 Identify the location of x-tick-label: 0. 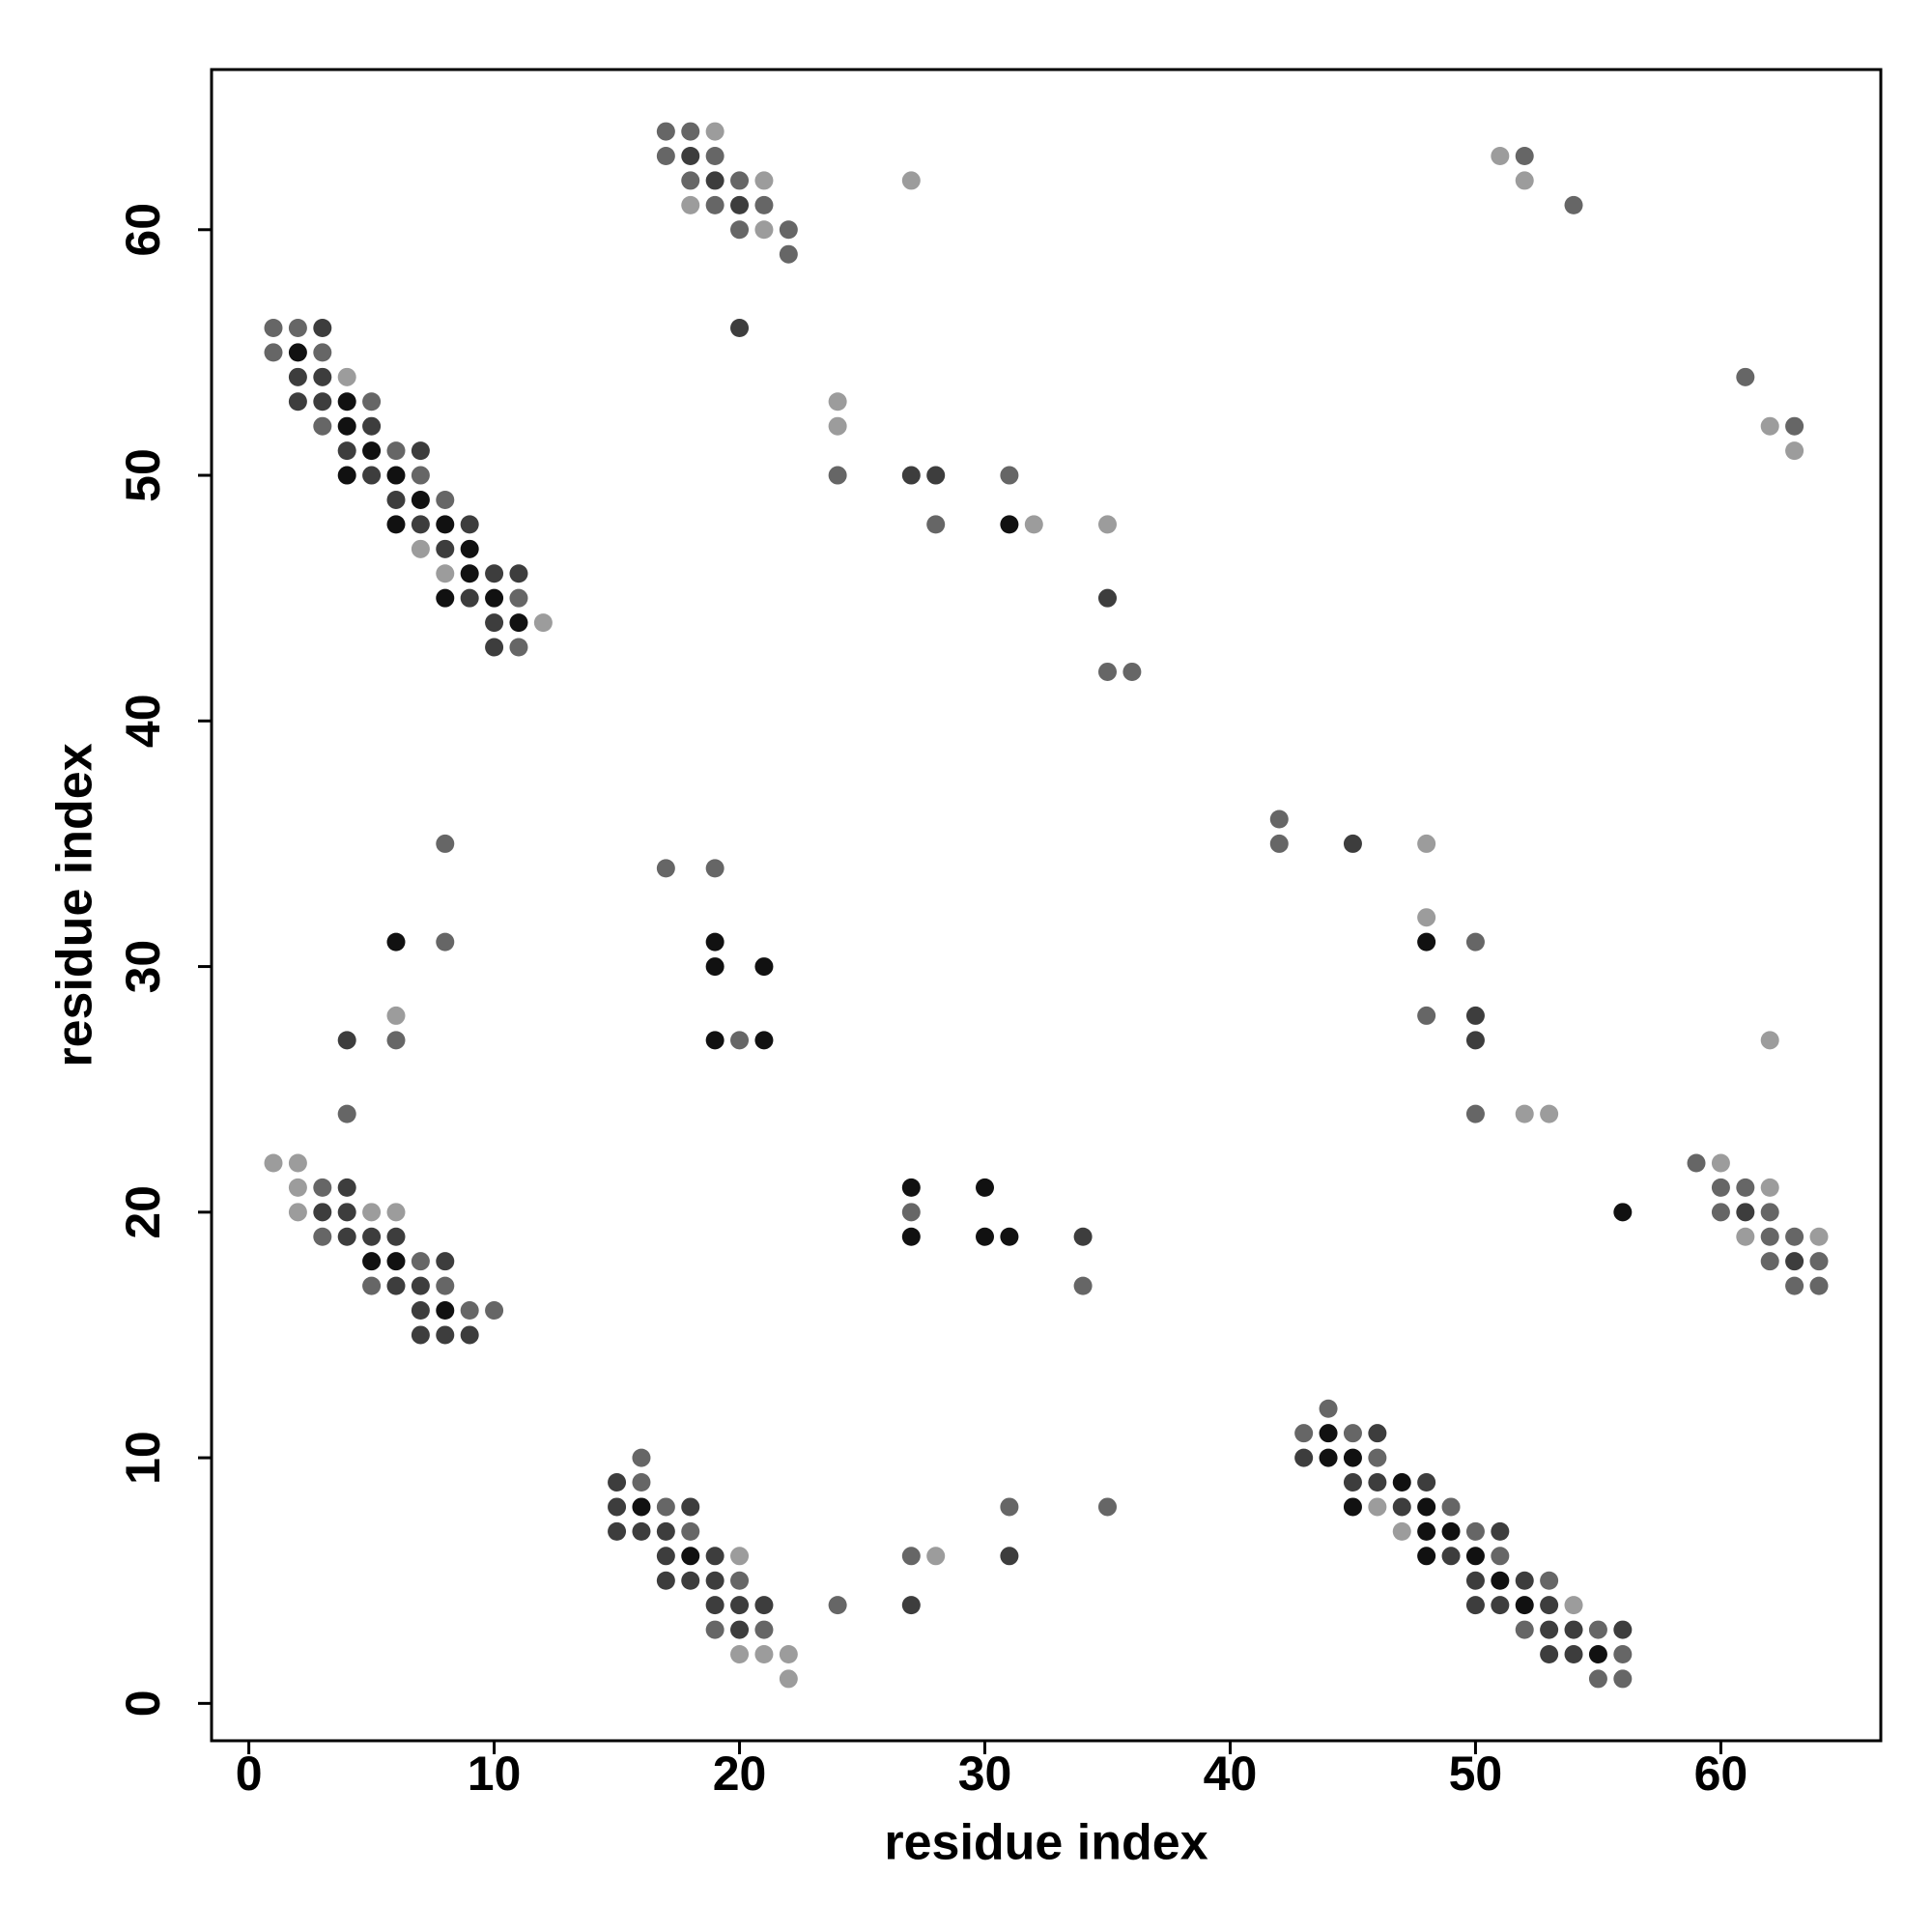
(249, 1774).